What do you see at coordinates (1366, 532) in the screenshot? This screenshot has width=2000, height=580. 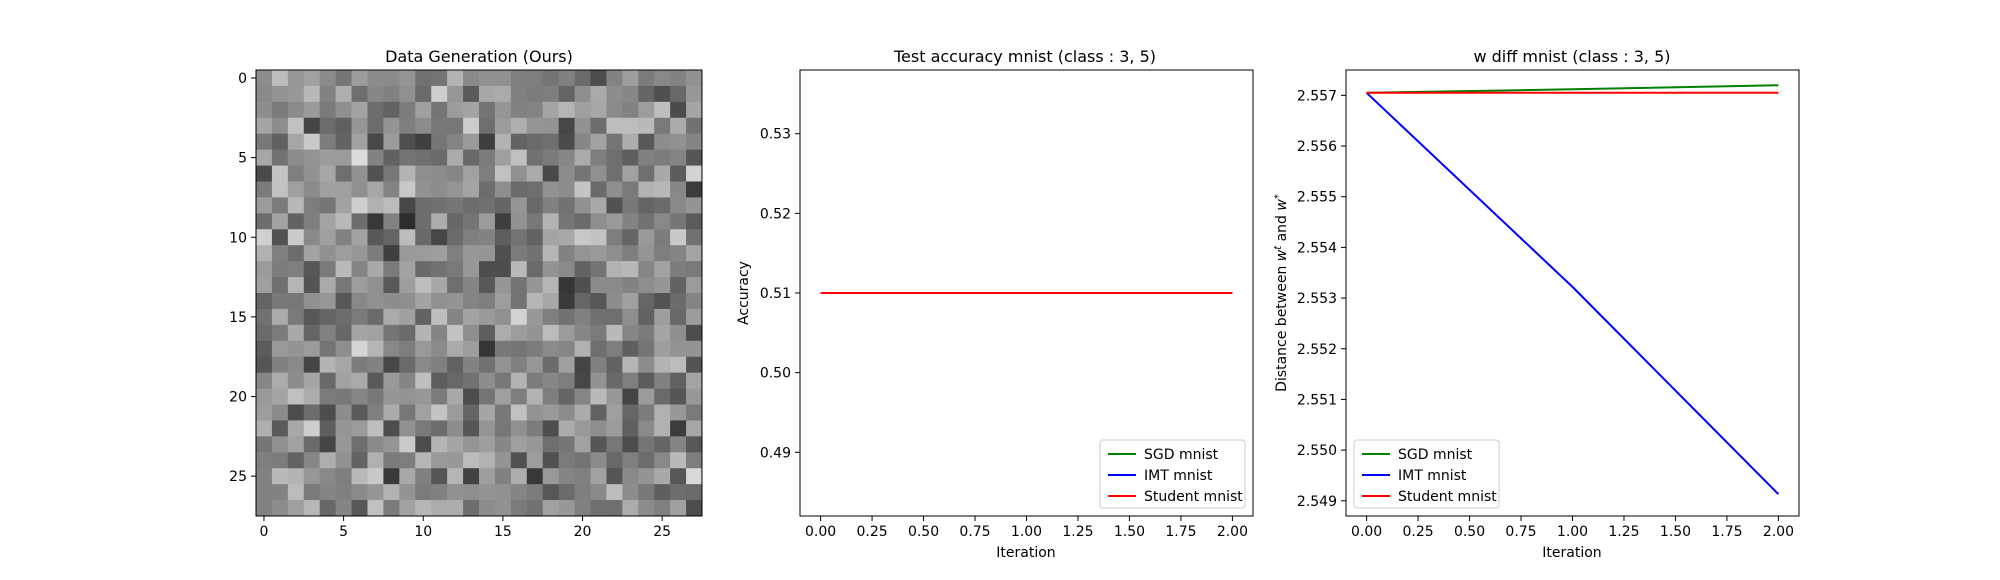 I see `xtick-label: 0.00` at bounding box center [1366, 532].